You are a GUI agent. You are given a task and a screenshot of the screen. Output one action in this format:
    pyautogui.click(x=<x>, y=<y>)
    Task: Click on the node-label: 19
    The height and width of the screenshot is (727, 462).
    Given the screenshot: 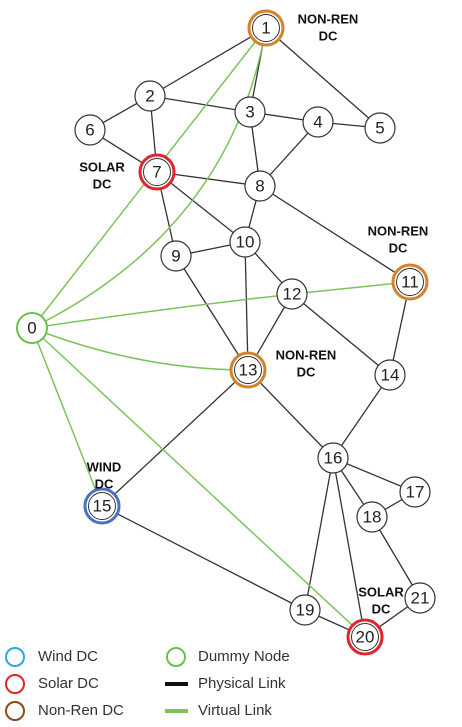 What is the action you would take?
    pyautogui.click(x=305, y=609)
    